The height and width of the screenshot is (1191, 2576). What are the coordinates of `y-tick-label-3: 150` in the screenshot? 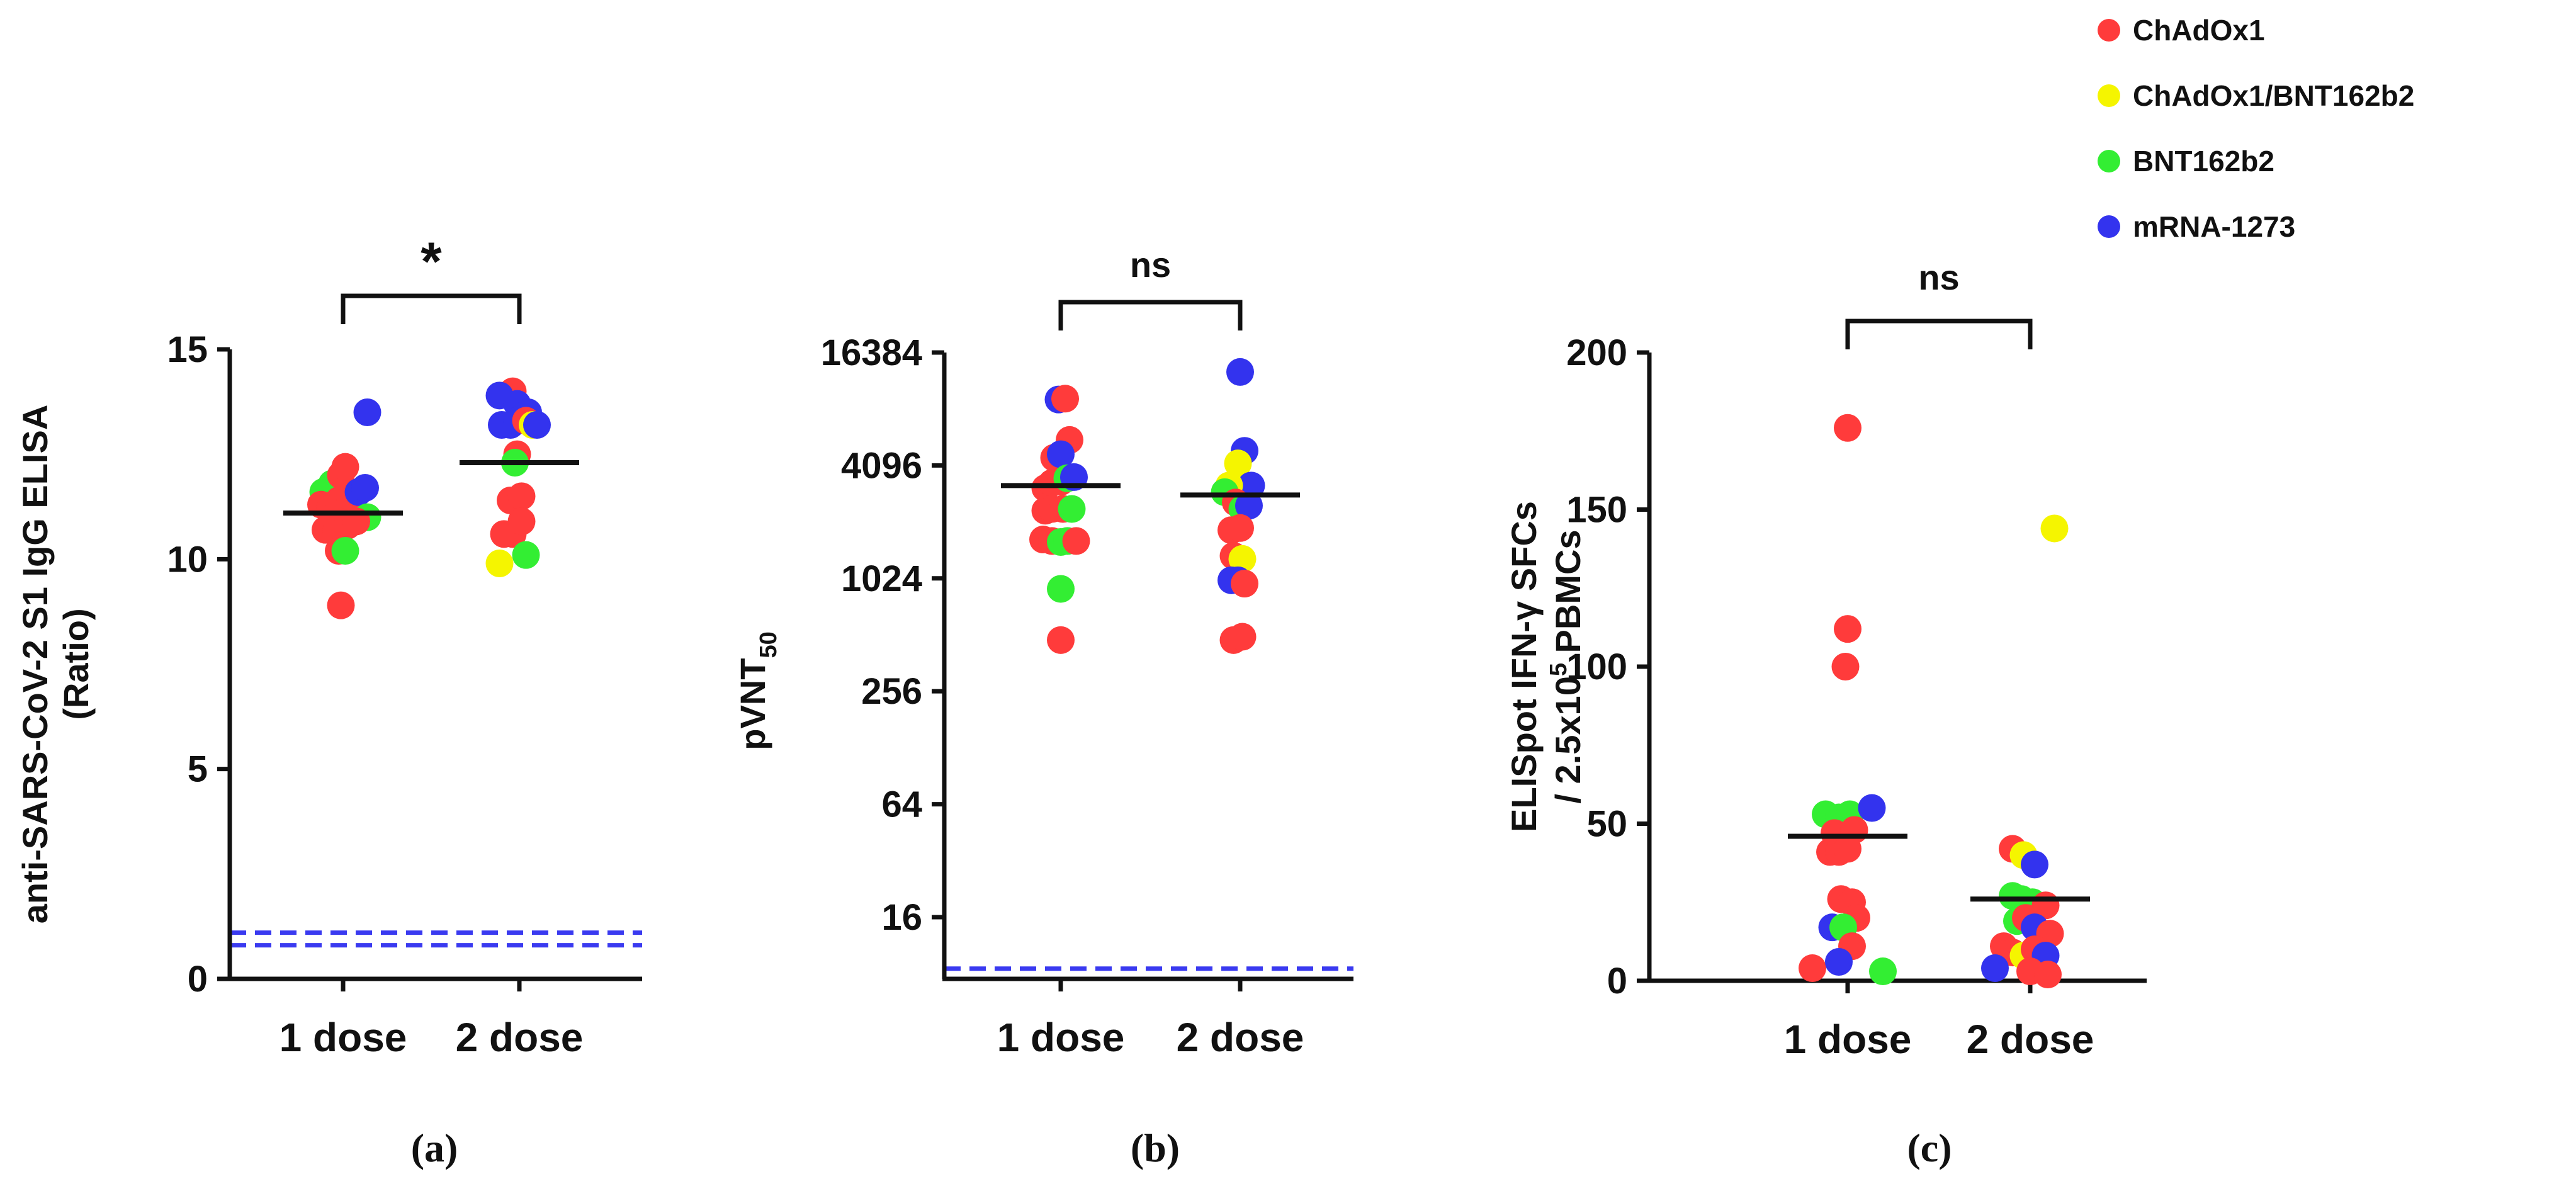 It's located at (1596, 510).